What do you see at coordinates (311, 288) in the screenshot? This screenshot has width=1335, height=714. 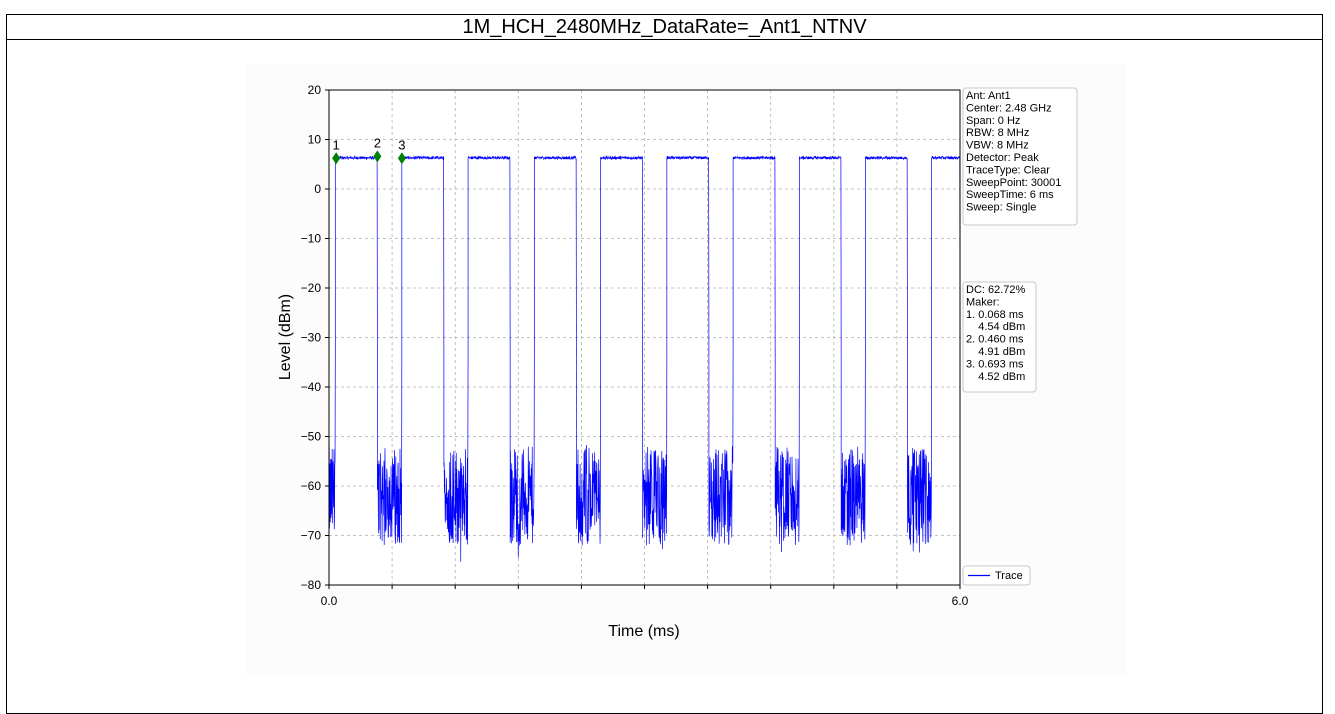 I see `y-tick-label: −20` at bounding box center [311, 288].